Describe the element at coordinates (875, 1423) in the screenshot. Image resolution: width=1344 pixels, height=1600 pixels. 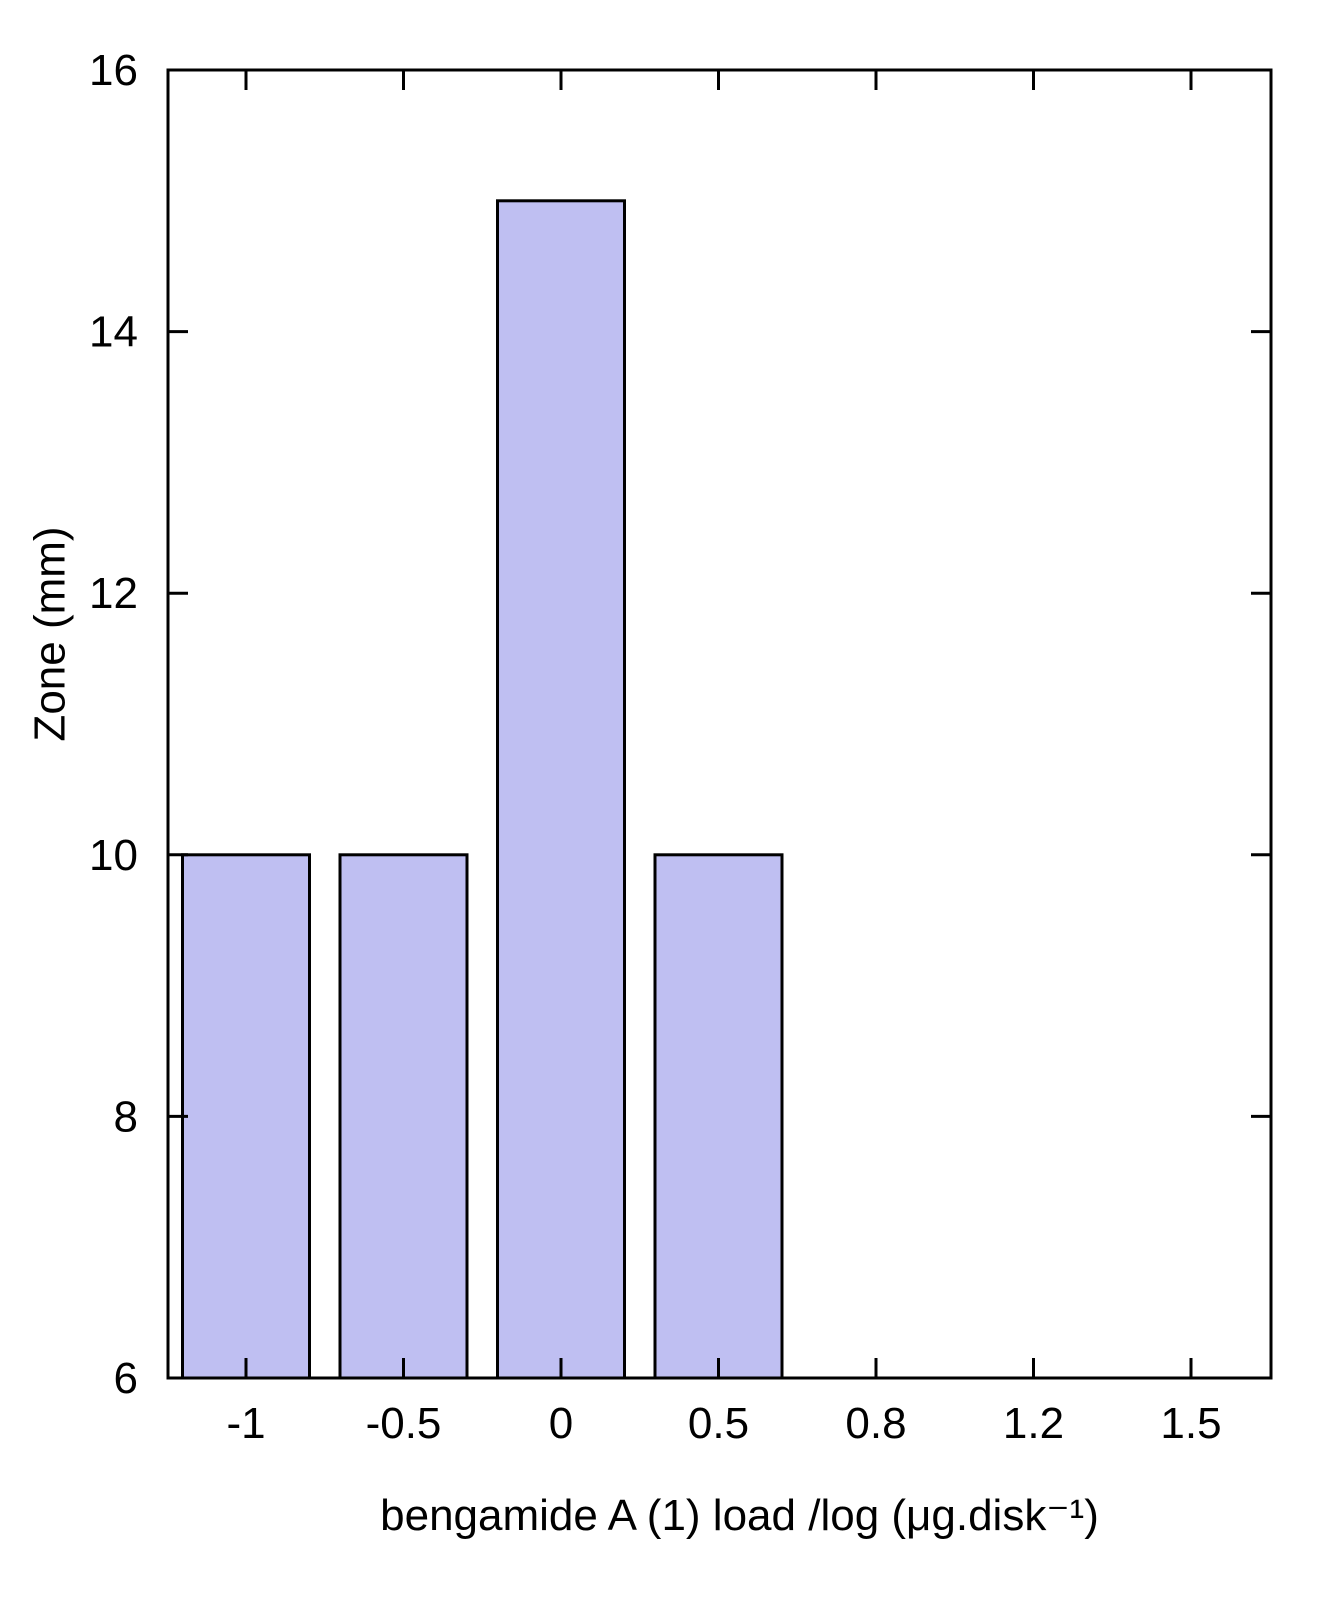
I see `x-tick-label-0.8: 0.8` at that location.